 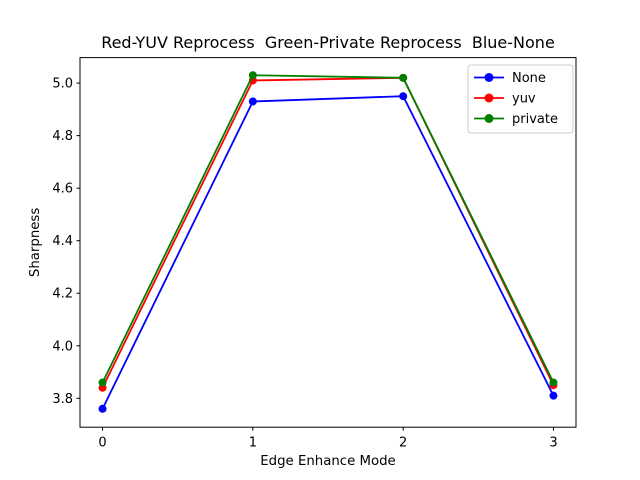 I want to click on x-tick-label: 3, so click(x=553, y=443).